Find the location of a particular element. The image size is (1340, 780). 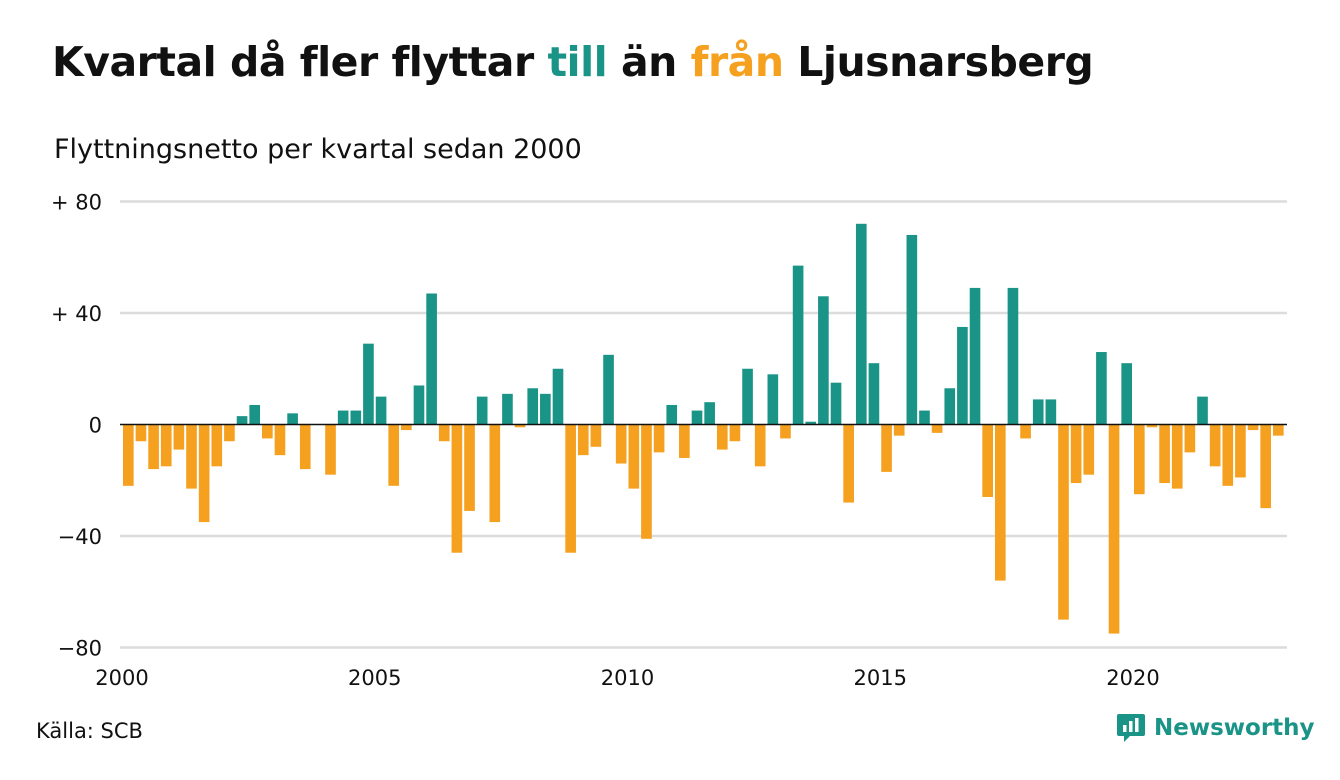

x-tick-label: 2010 is located at coordinates (627, 678).